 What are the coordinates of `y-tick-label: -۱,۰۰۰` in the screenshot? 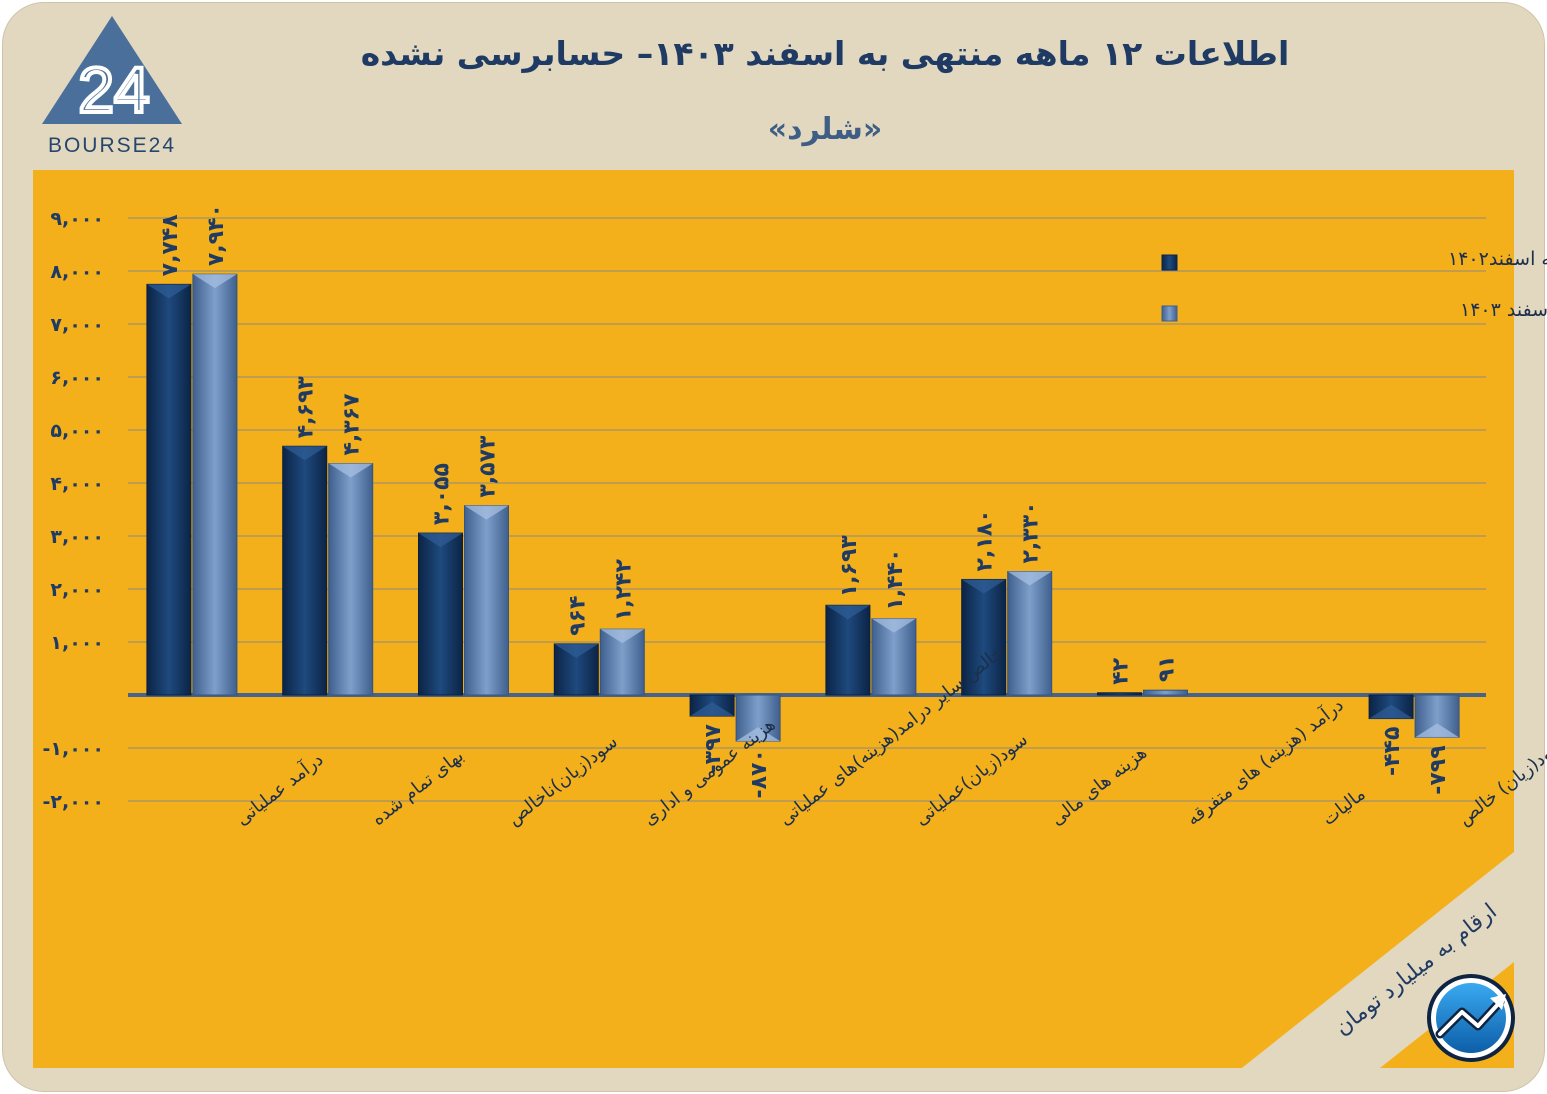 It's located at (74, 749).